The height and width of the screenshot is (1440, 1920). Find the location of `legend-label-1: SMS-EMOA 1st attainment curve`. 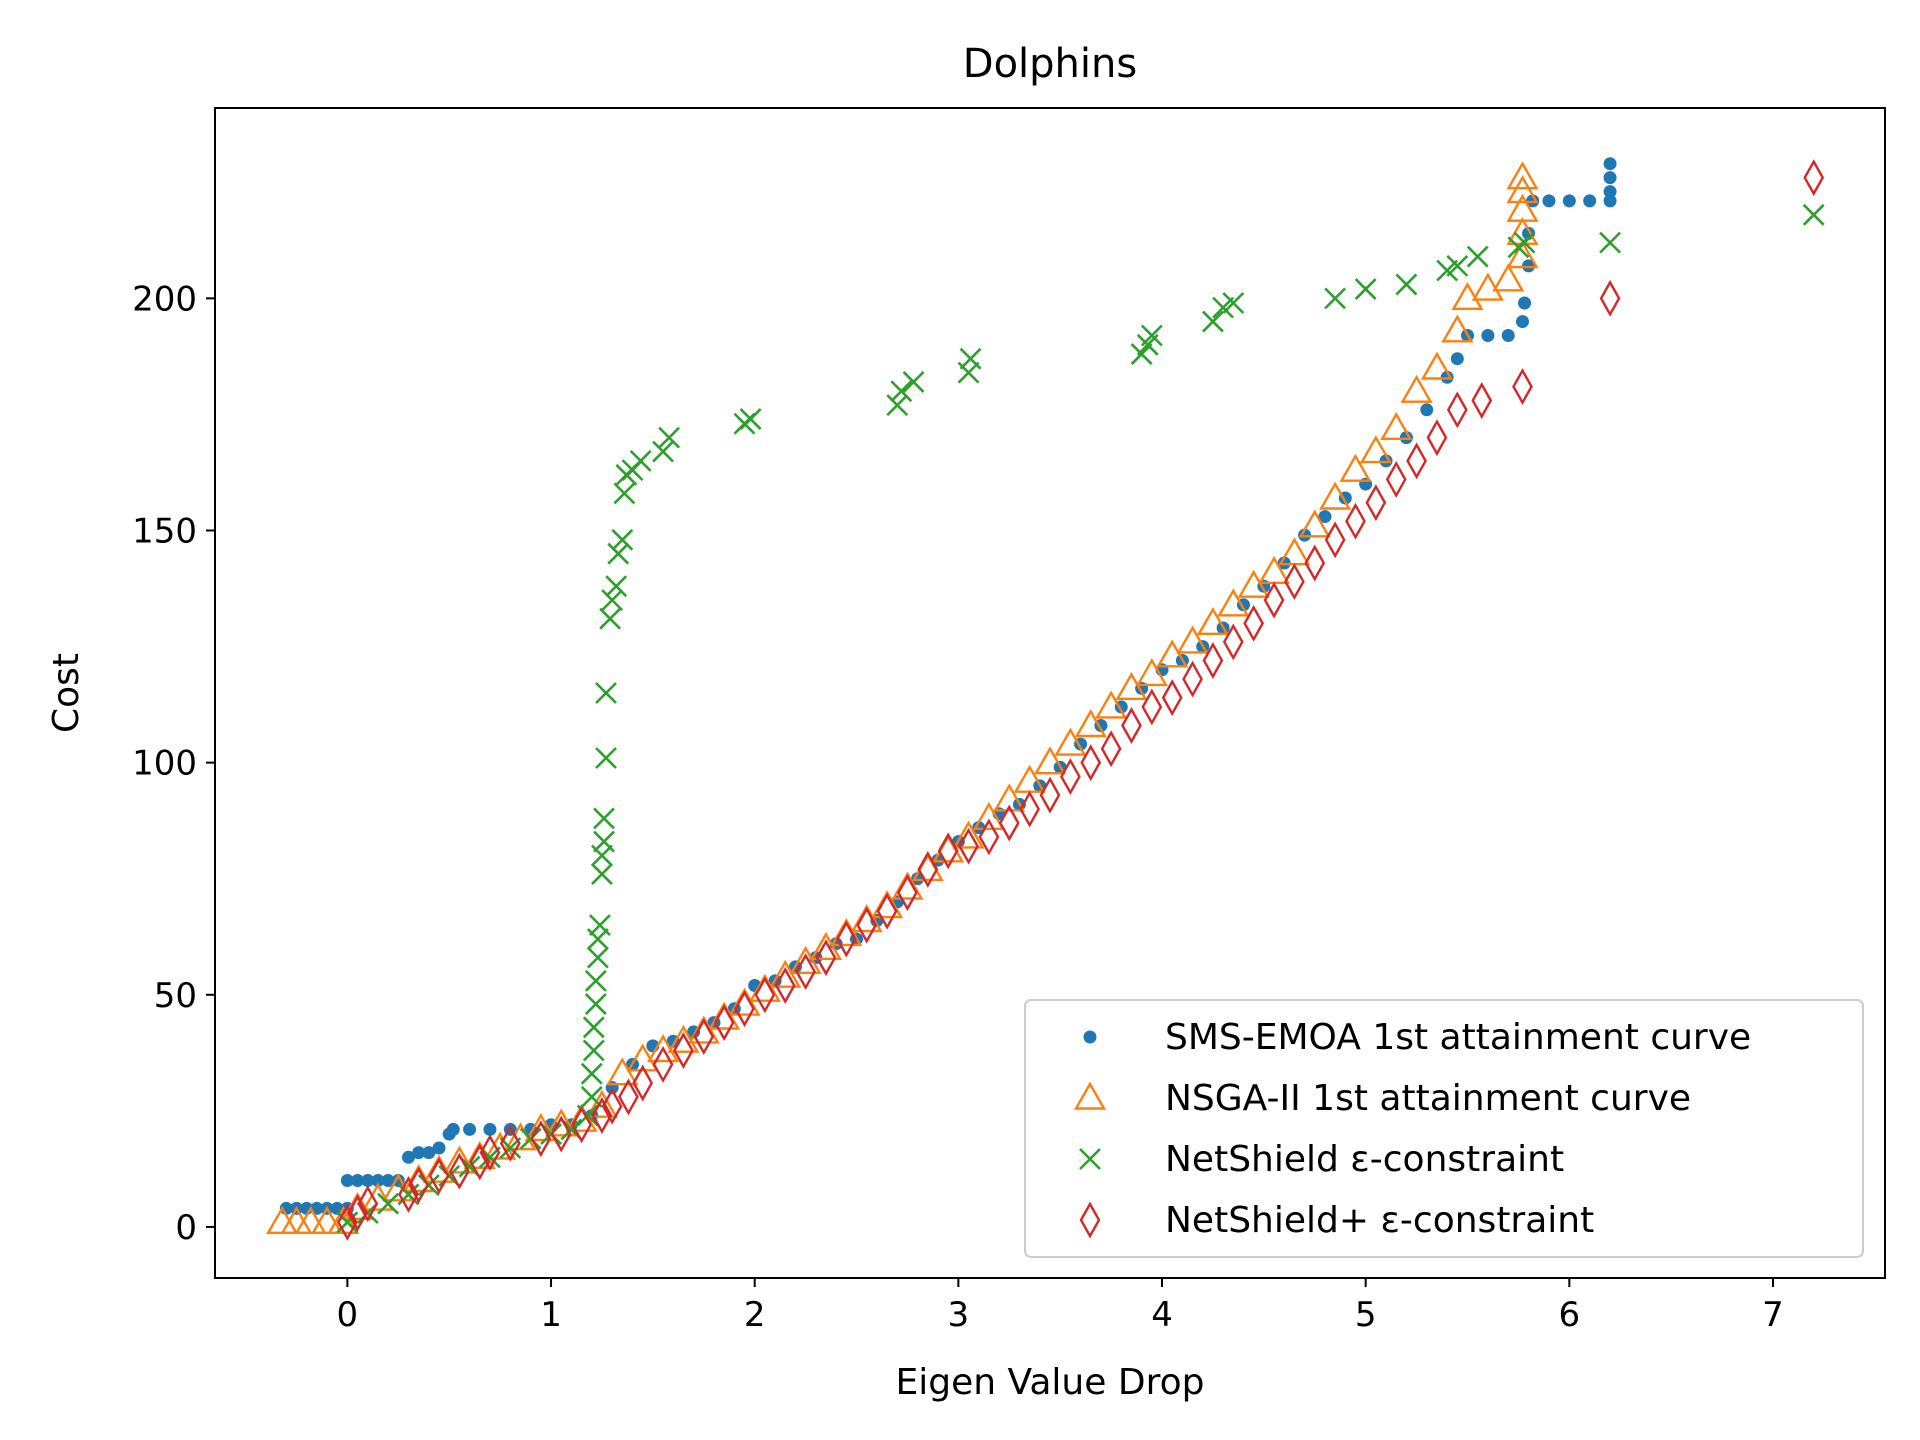

legend-label-1: SMS-EMOA 1st attainment curve is located at coordinates (1458, 1037).